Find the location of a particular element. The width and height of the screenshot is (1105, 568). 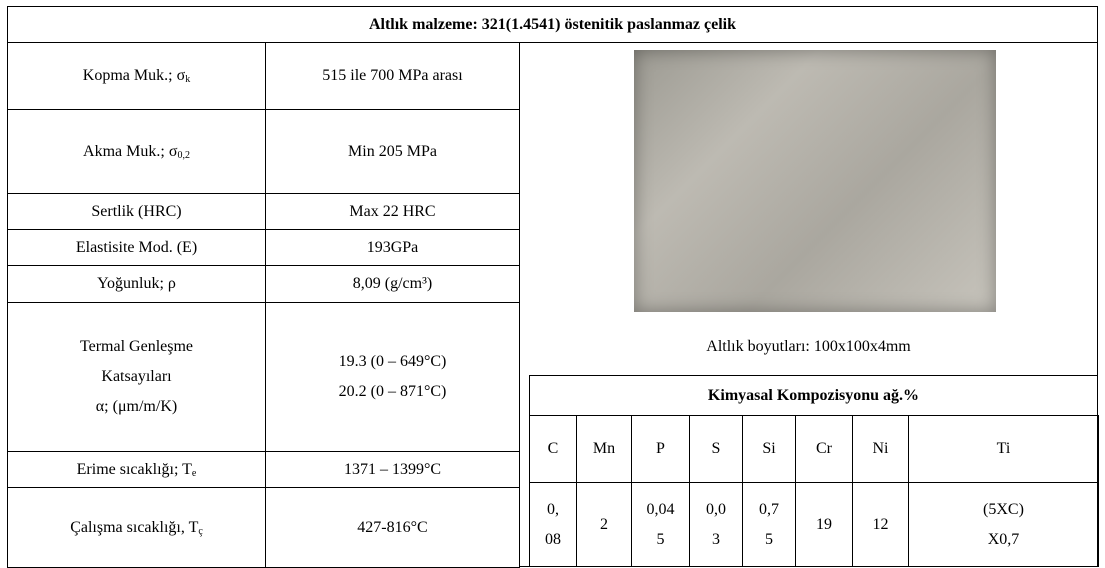

property-value: Max 22 HRC is located at coordinates (392, 211).